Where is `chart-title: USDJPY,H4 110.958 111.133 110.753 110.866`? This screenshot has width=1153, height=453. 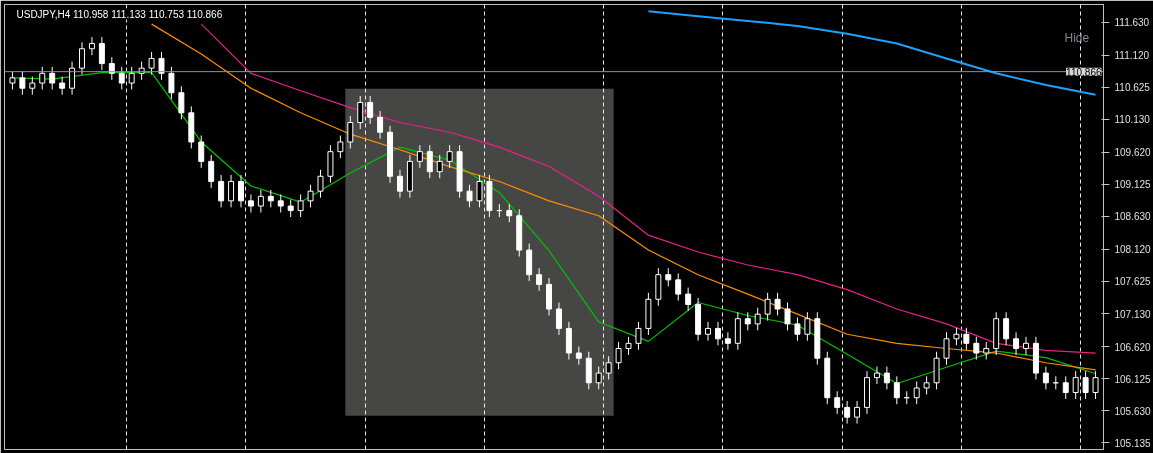 chart-title: USDJPY,H4 110.958 111.133 110.753 110.866 is located at coordinates (119, 14).